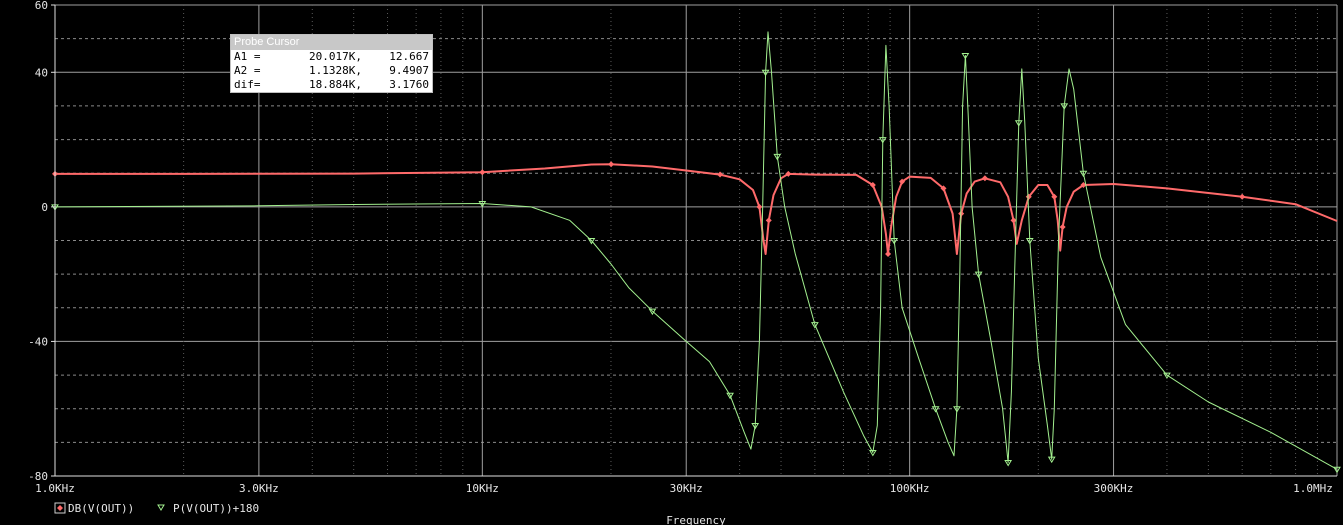 This screenshot has width=1343, height=525. What do you see at coordinates (910, 488) in the screenshot?
I see `x-tick-label: 100KHz` at bounding box center [910, 488].